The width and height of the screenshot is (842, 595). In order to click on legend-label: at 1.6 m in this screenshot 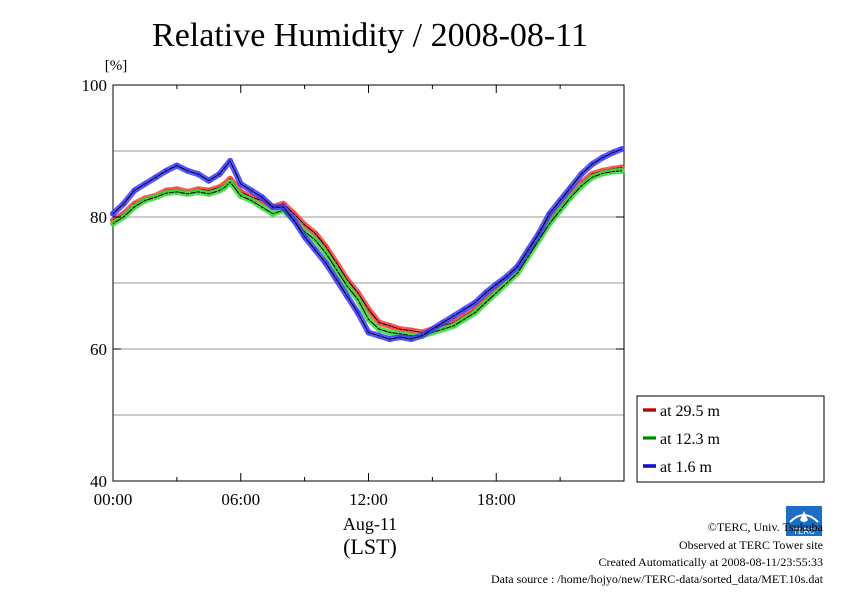, I will do `click(686, 467)`.